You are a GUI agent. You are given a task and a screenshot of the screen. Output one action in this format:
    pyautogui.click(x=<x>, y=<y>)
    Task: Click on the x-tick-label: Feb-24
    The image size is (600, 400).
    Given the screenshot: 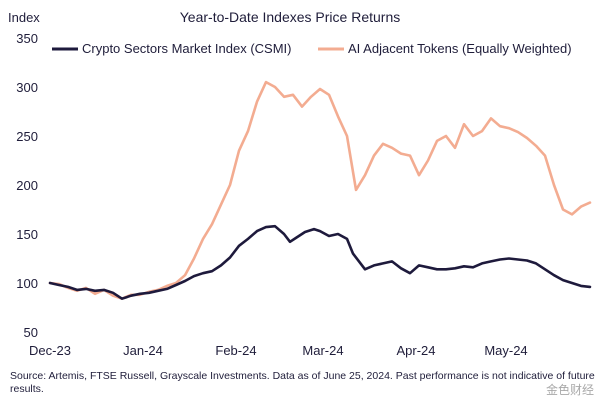 What is the action you would take?
    pyautogui.click(x=235, y=350)
    